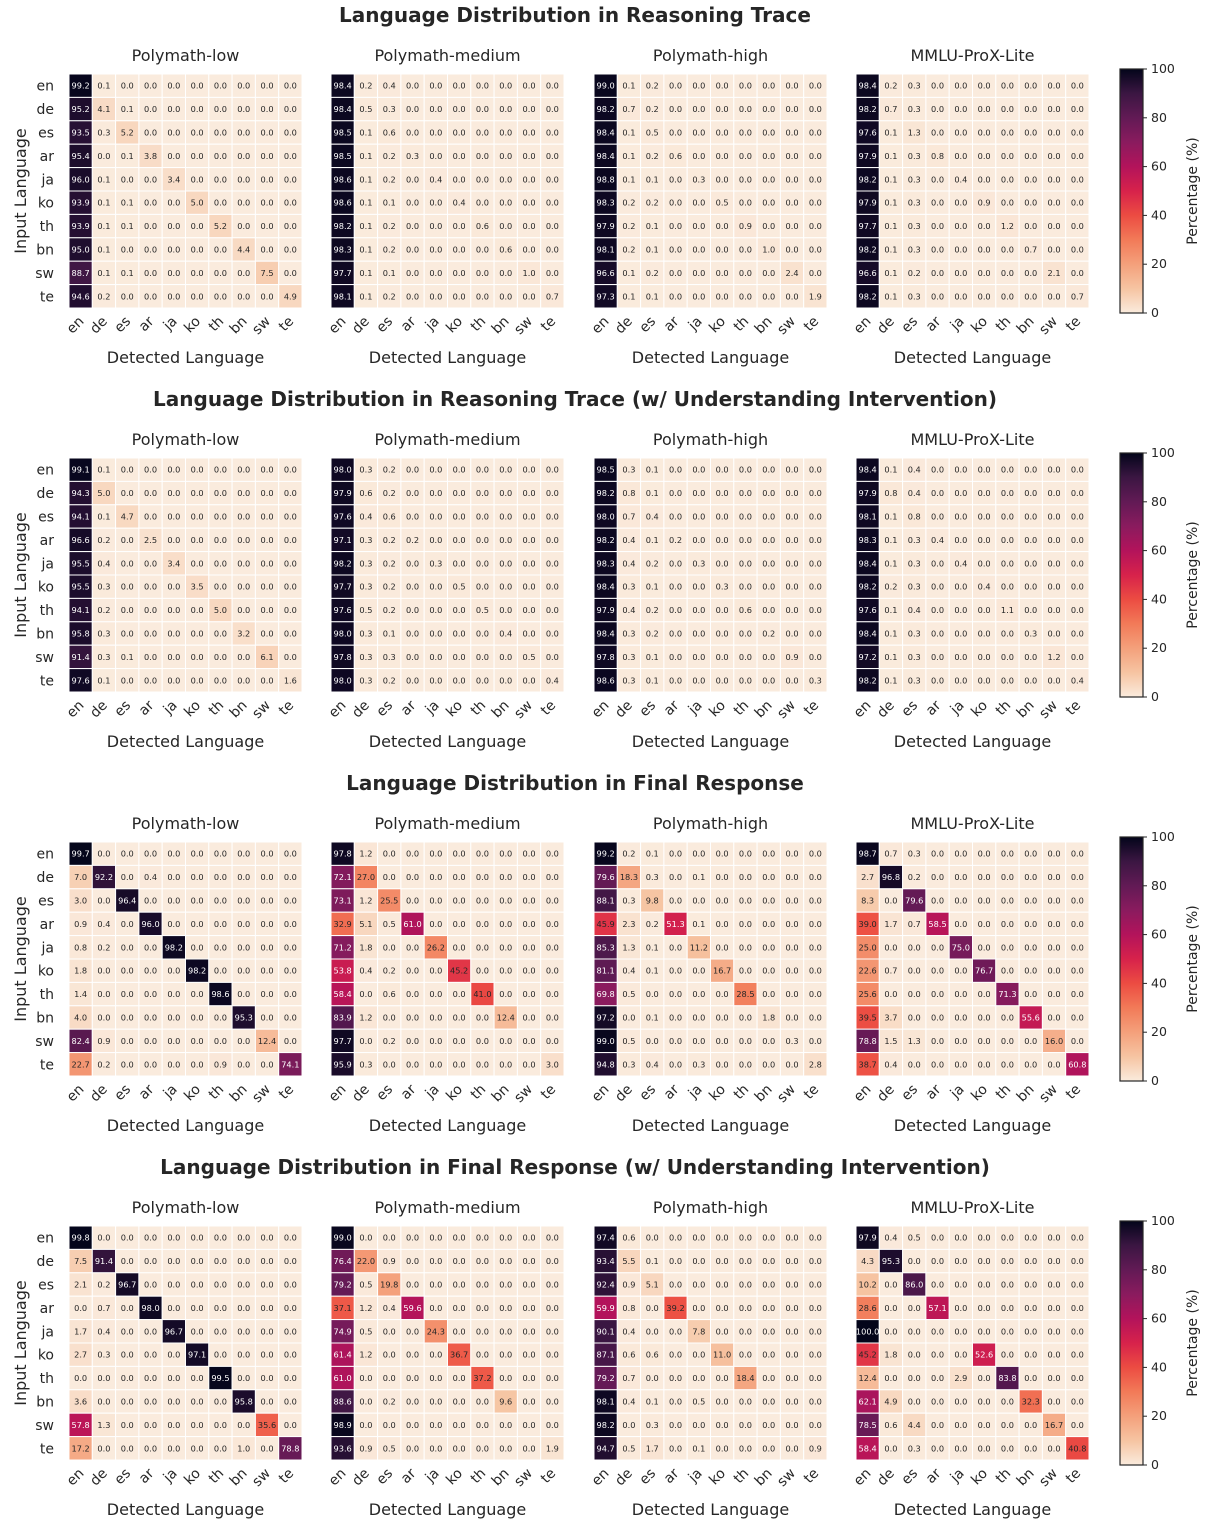 The image size is (1207, 1519). Describe the element at coordinates (80, 1285) in the screenshot. I see `cell-value: 2.1` at that location.